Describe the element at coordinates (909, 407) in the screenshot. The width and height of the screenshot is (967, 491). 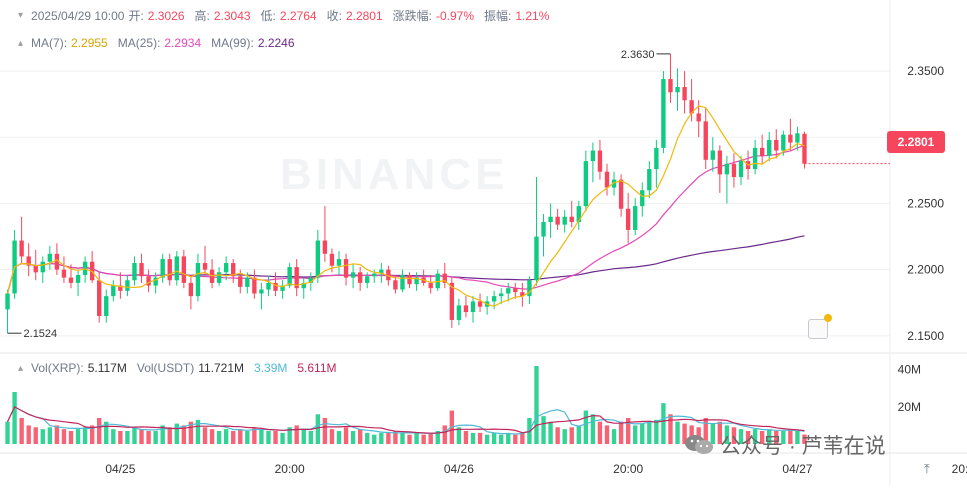
I see `volume-tick-label: 20M` at that location.